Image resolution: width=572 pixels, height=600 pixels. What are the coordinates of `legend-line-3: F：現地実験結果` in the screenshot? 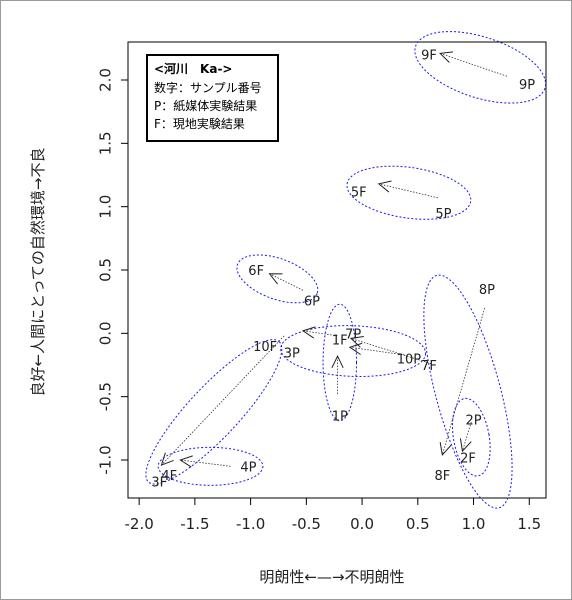 It's located at (199, 123).